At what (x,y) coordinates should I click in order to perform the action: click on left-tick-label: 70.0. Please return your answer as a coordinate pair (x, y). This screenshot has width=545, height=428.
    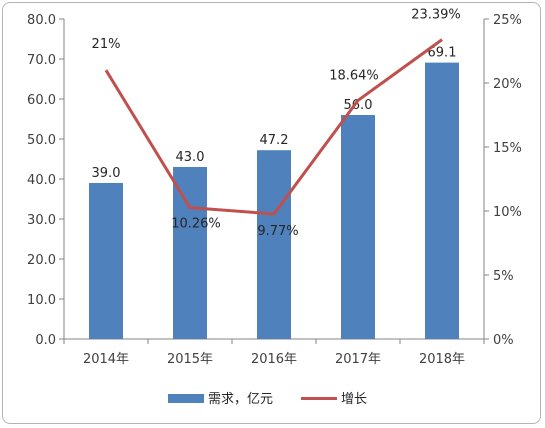
    Looking at the image, I should click on (41, 60).